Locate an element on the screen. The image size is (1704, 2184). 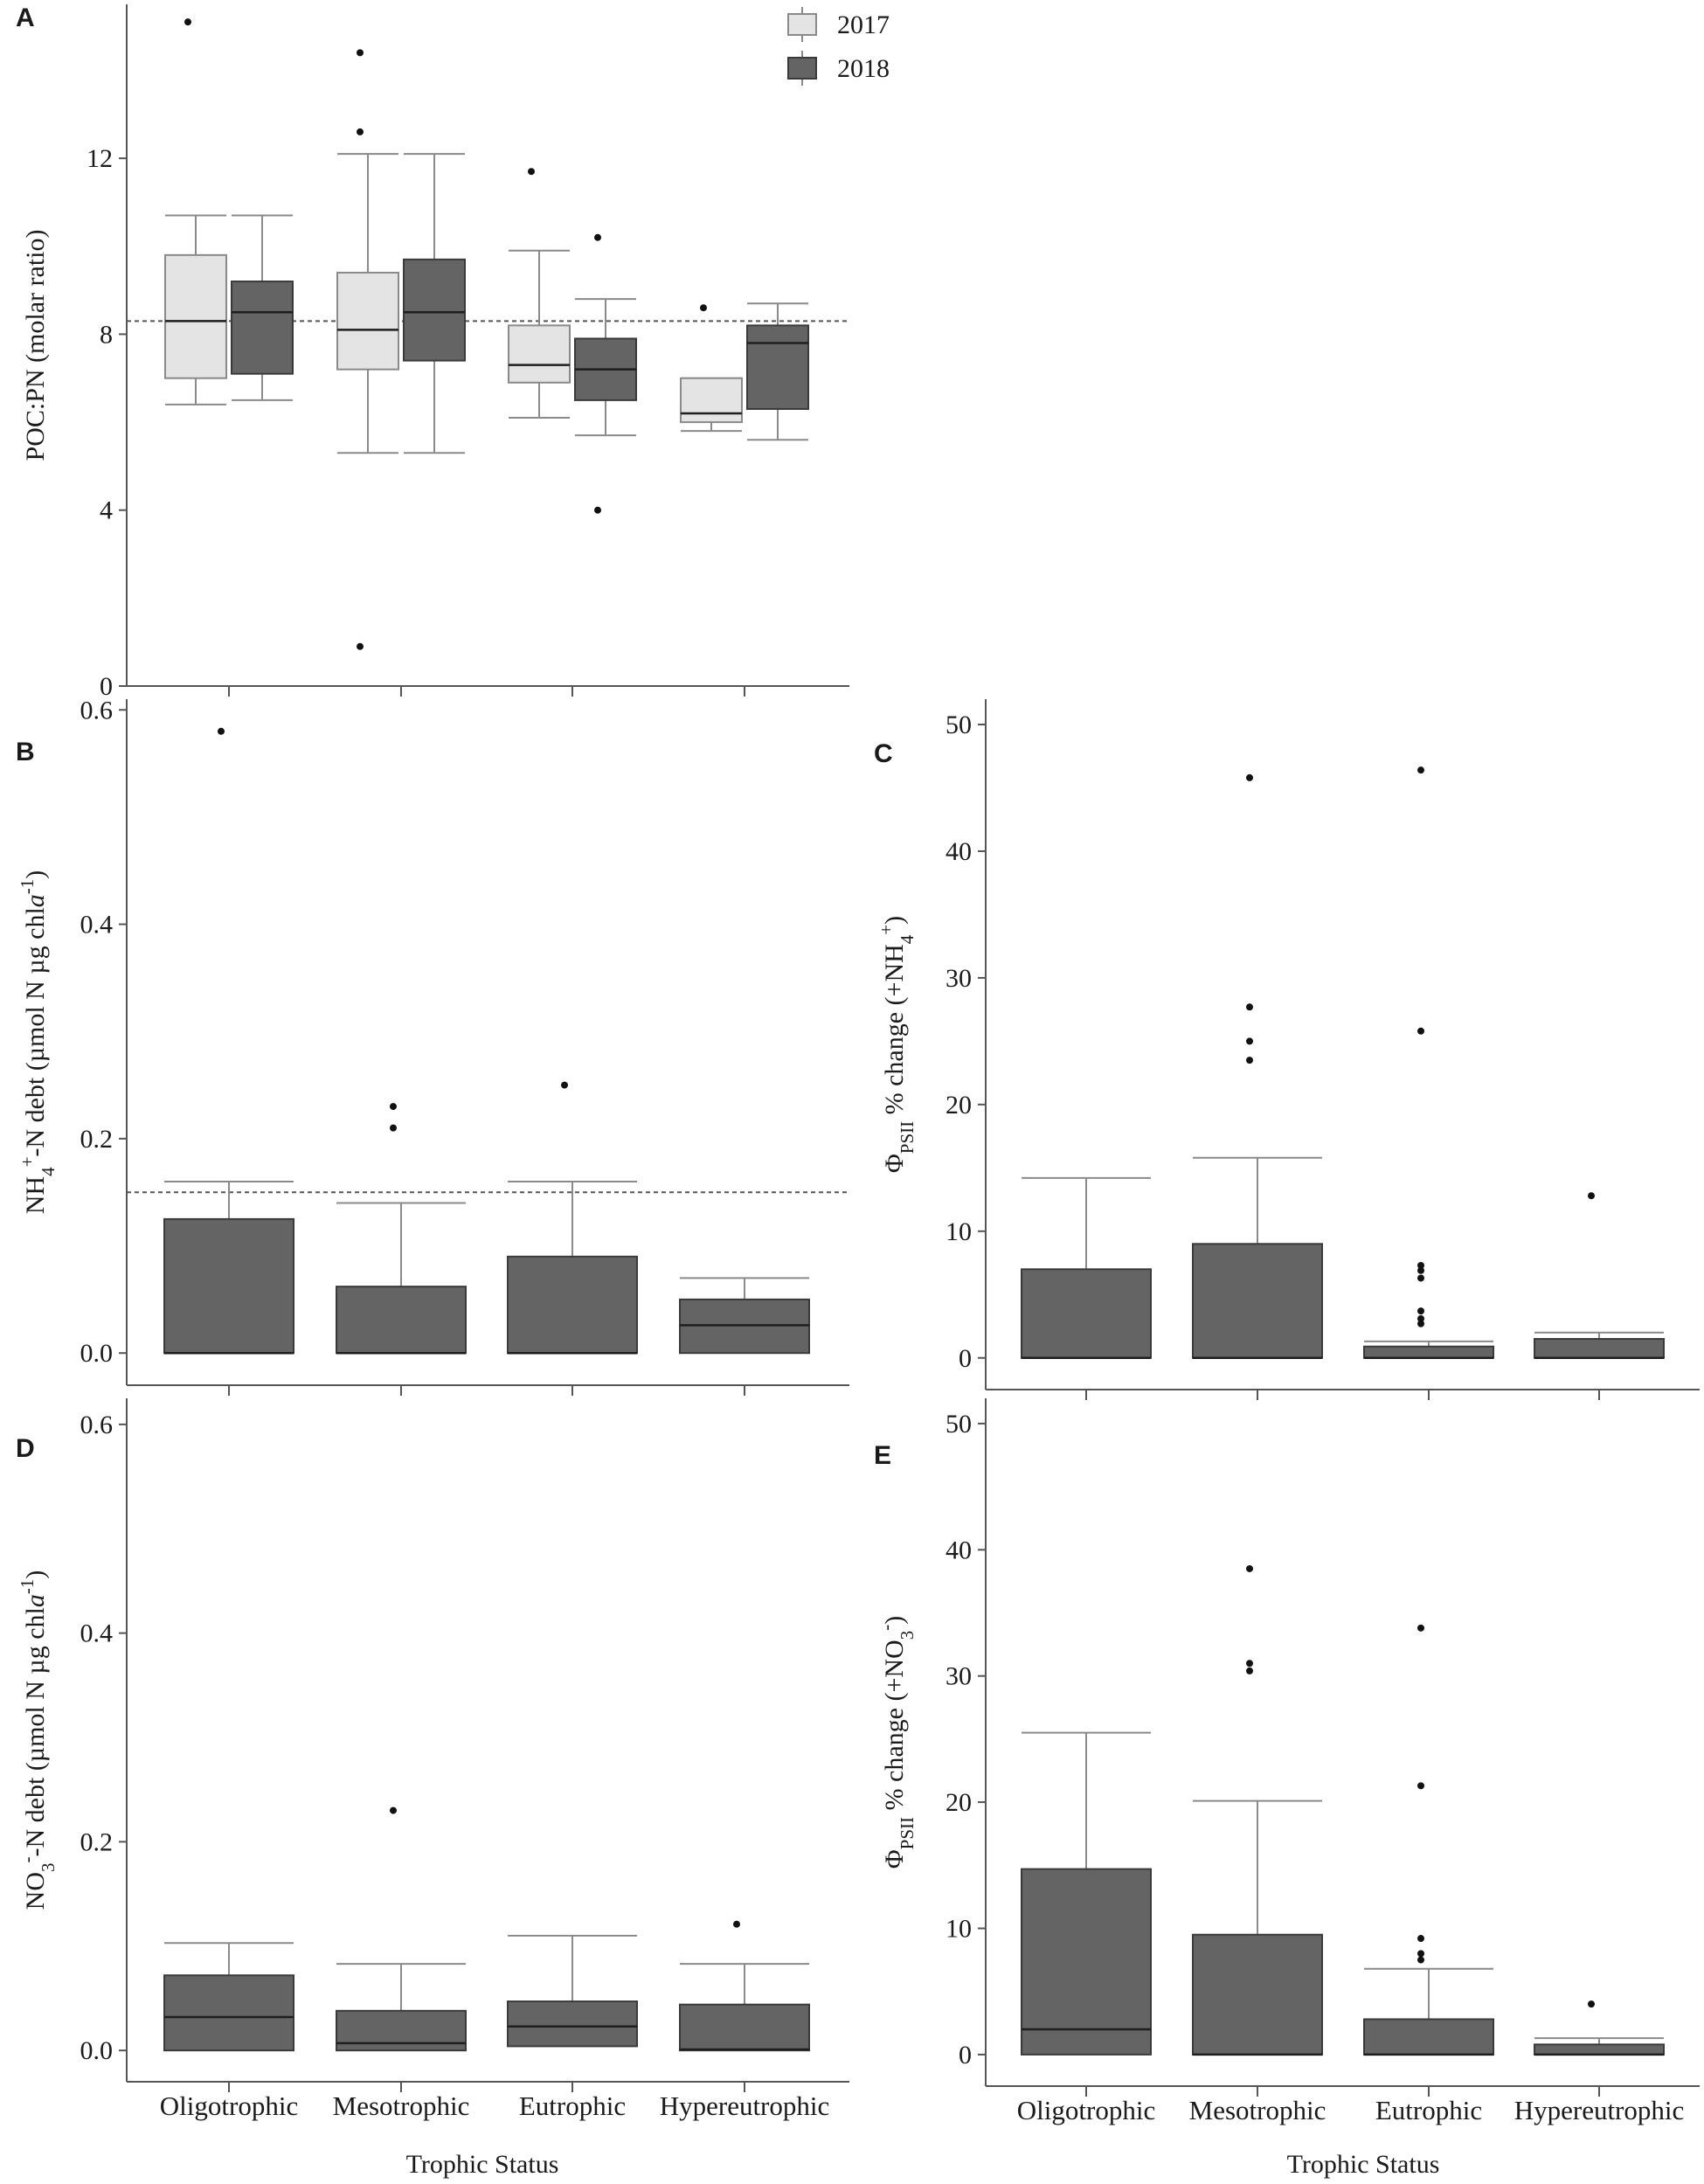
y-axis-title: NO3--N debt (µmol N µg chla-1) is located at coordinates (38, 1740).